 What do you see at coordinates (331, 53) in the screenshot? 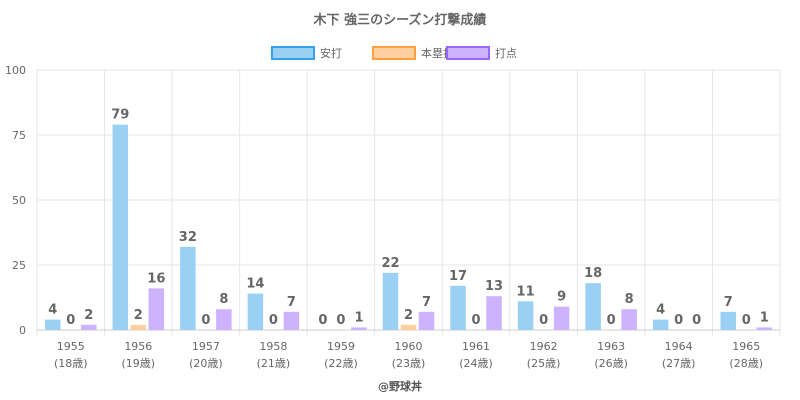
I see `legend-label: 安打` at bounding box center [331, 53].